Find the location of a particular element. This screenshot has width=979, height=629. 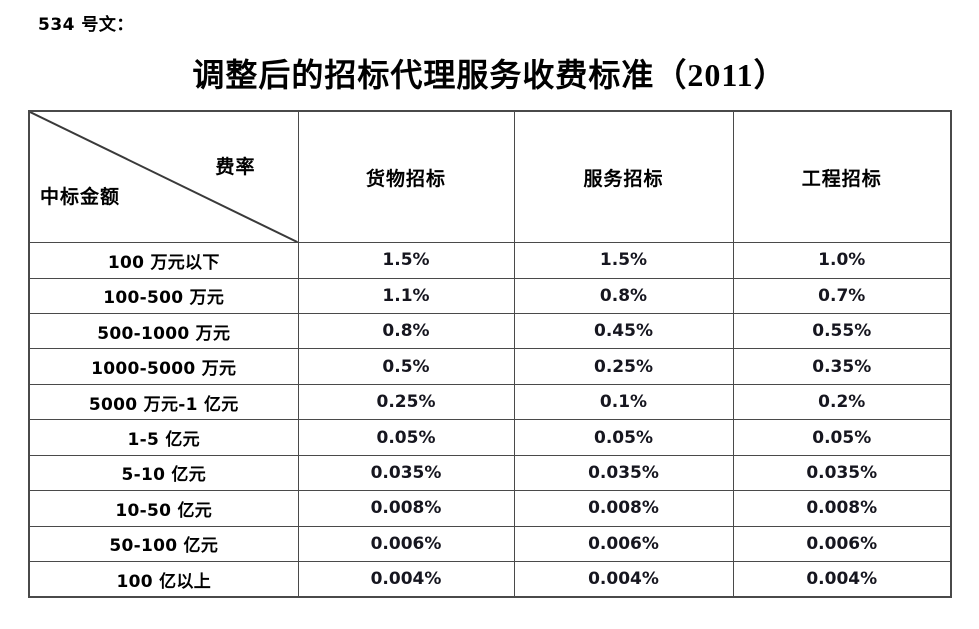

amount-range-cell: 500-1000 万元 is located at coordinates (163, 331).